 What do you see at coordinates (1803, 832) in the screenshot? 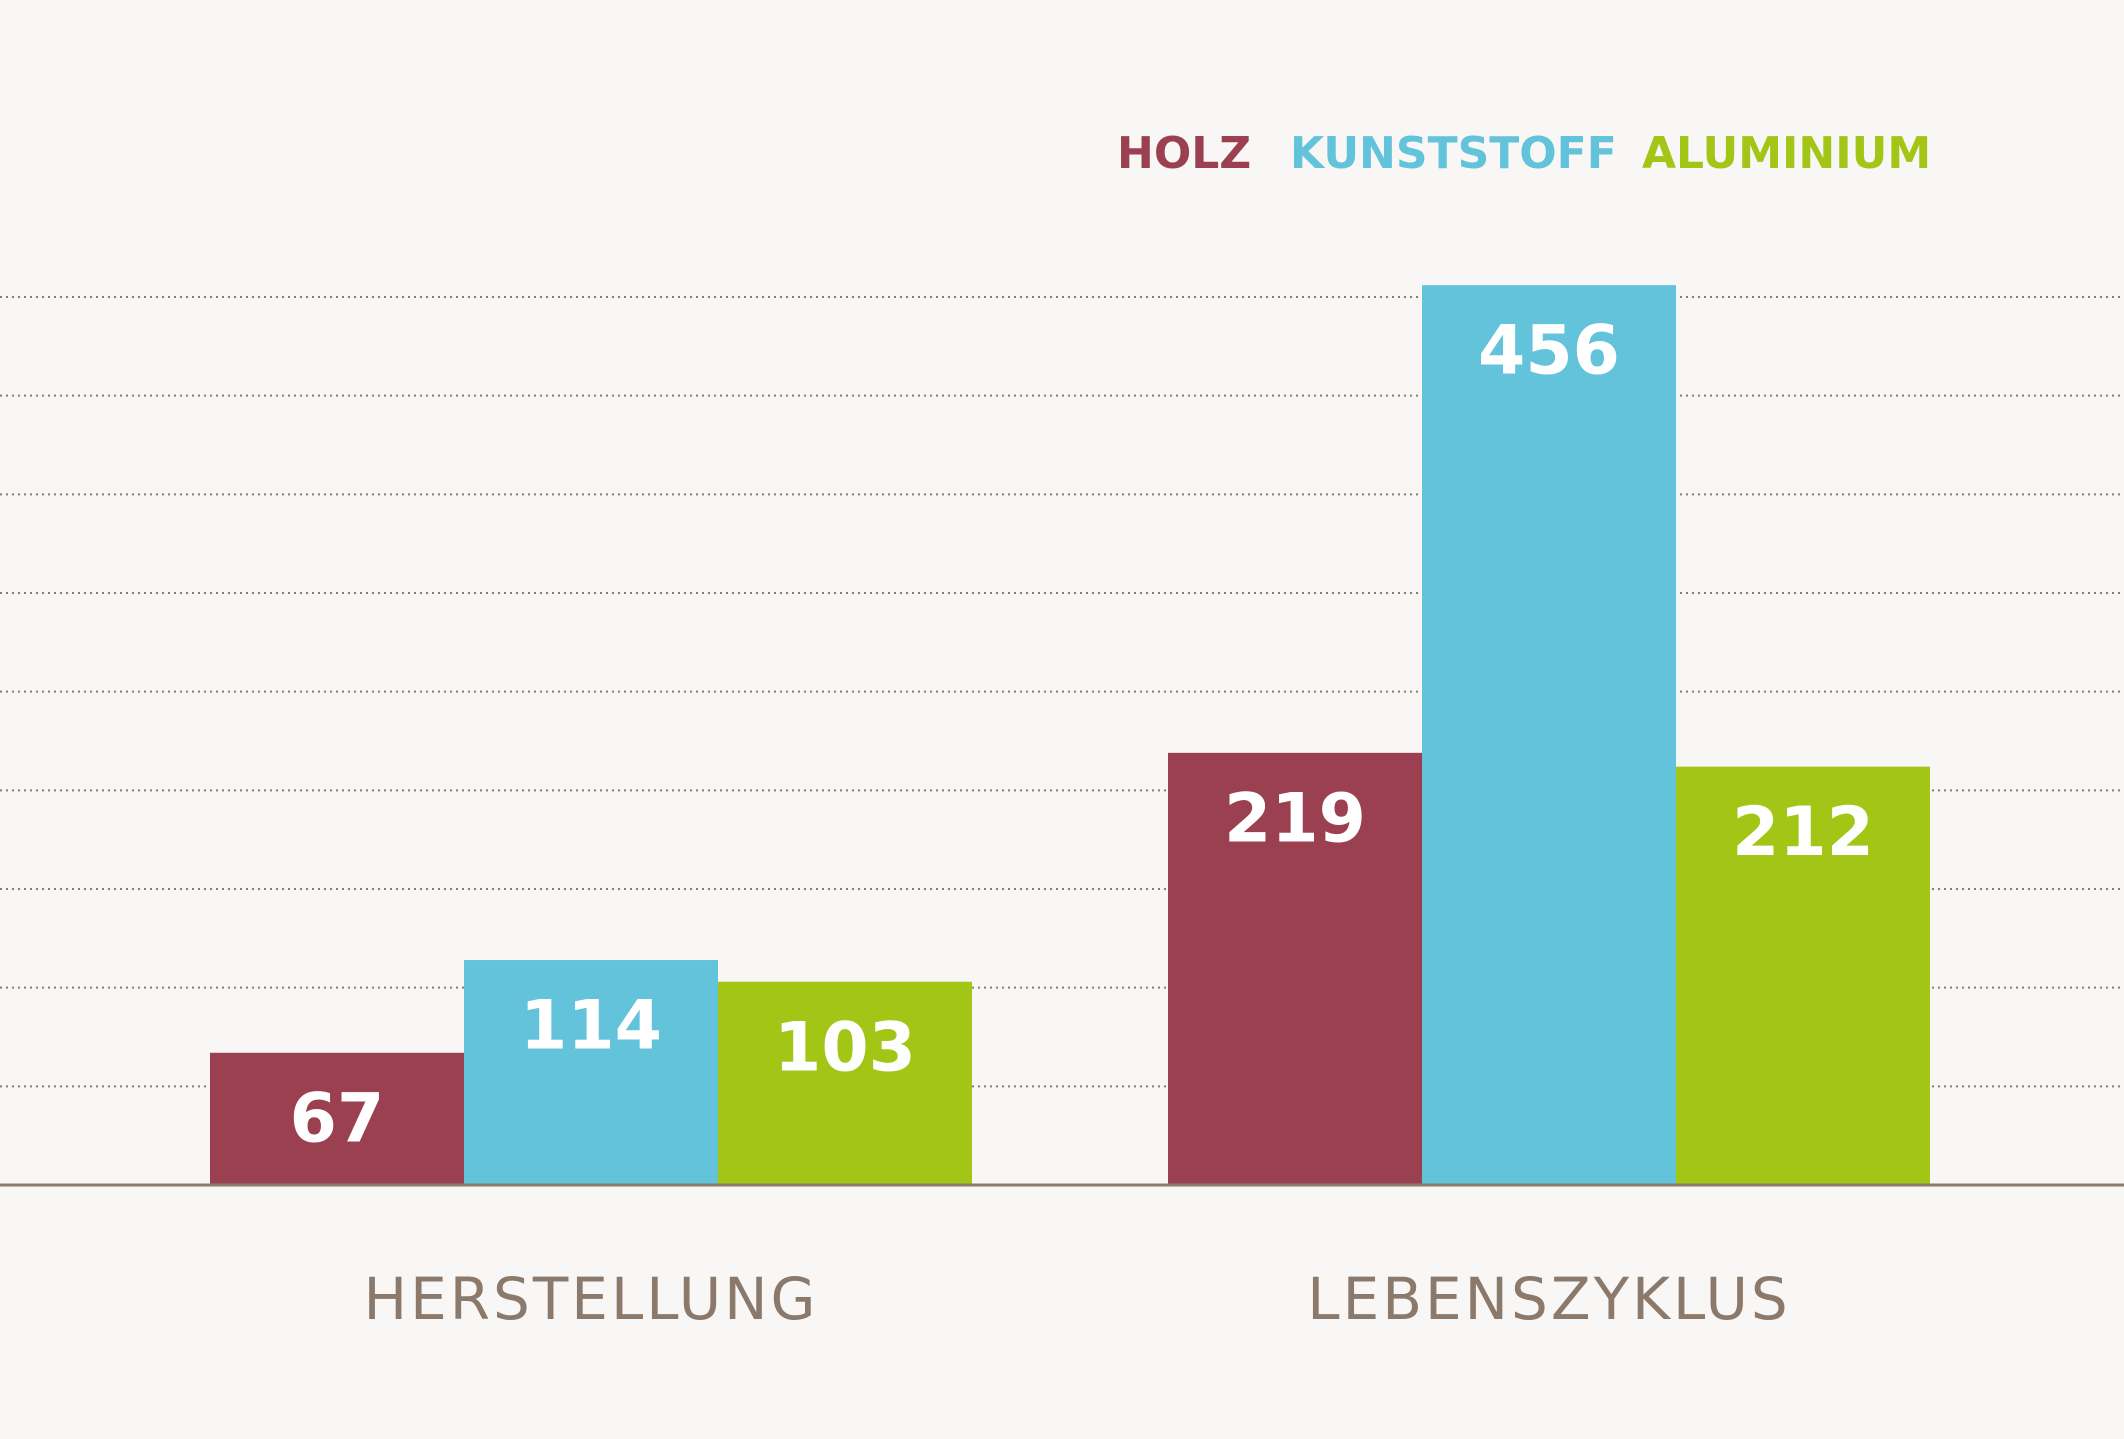
I see `data-label: 212` at bounding box center [1803, 832].